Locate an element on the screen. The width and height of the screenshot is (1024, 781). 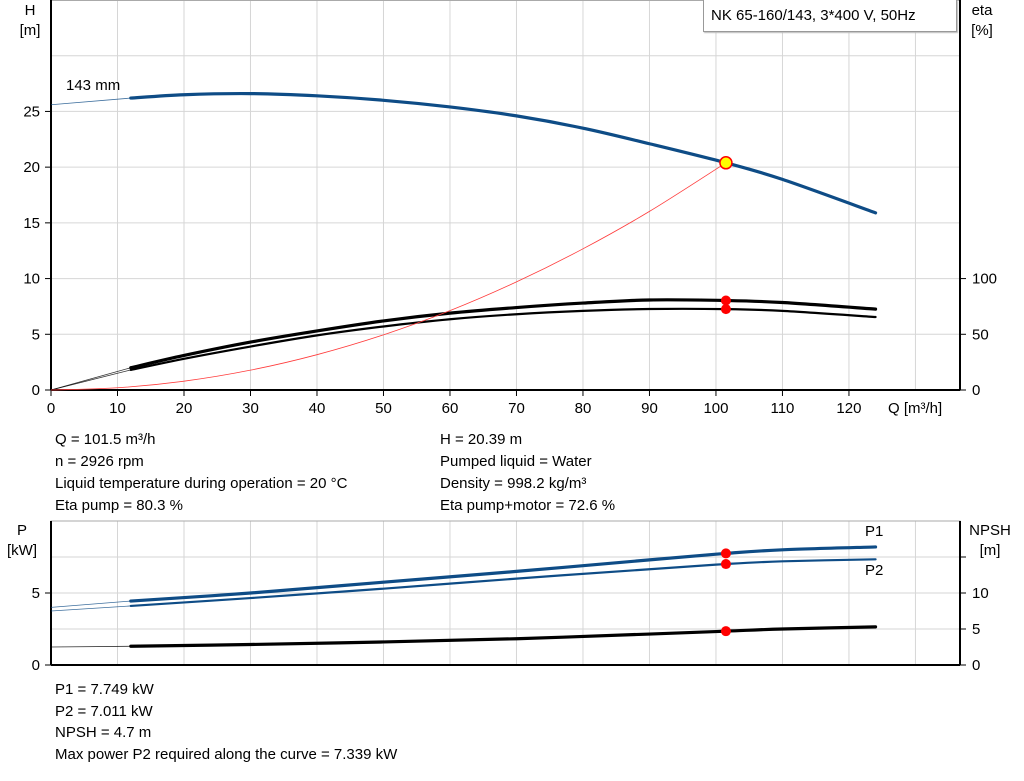
info-eta-pump: Eta pump = 80.3 % is located at coordinates (119, 505).